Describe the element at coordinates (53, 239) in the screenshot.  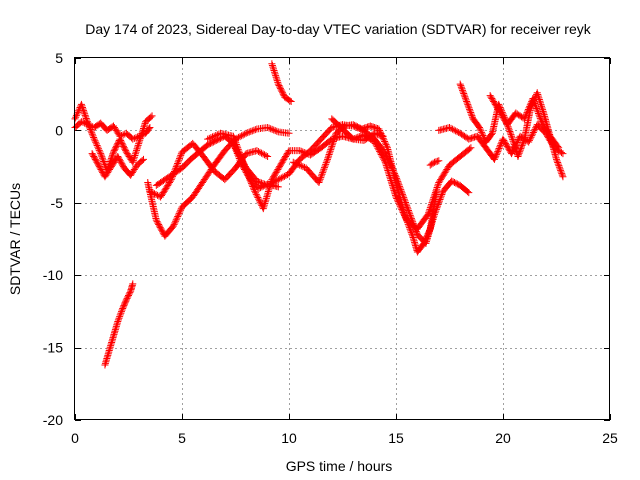
I see `y-tick-labels: -20 -15 -10 -5 0 5` at that location.